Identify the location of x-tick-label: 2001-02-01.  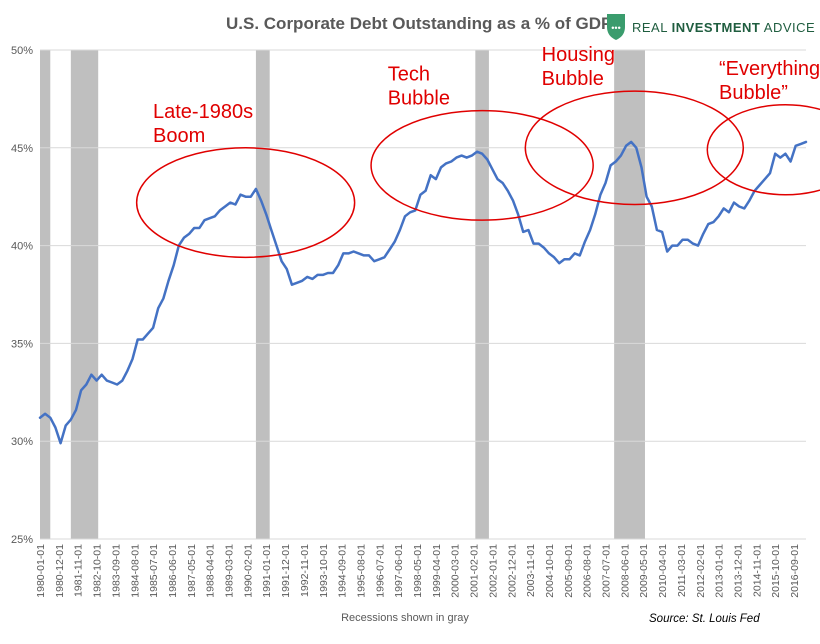
(475, 571).